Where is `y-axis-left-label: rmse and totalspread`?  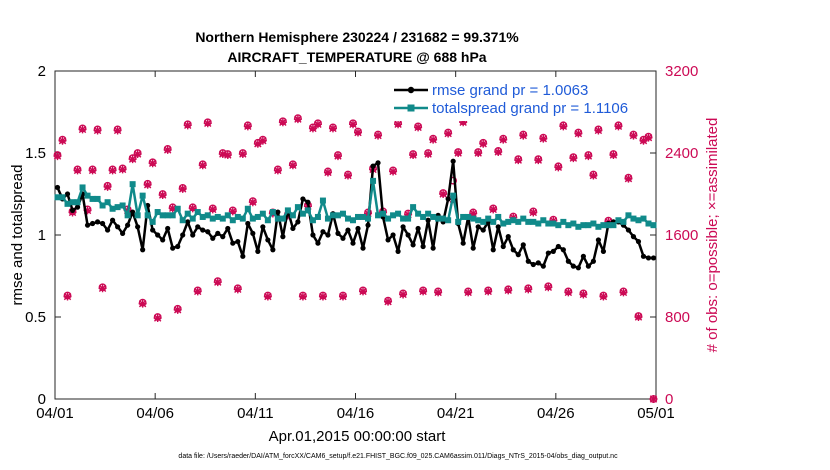
y-axis-left-label: rmse and totalspread is located at coordinates (17, 235).